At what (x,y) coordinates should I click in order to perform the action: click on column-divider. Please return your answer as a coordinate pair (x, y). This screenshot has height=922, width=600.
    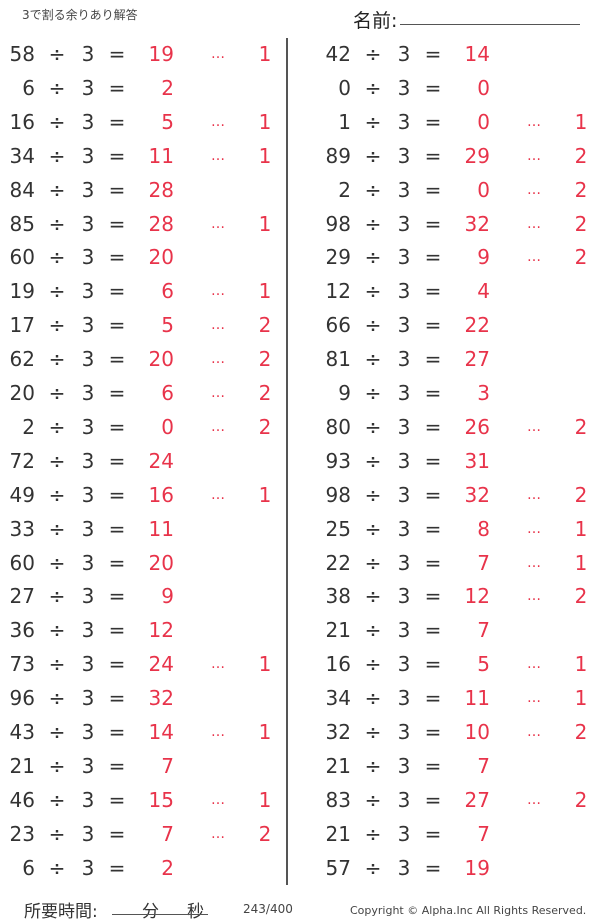
    Looking at the image, I should click on (287, 461).